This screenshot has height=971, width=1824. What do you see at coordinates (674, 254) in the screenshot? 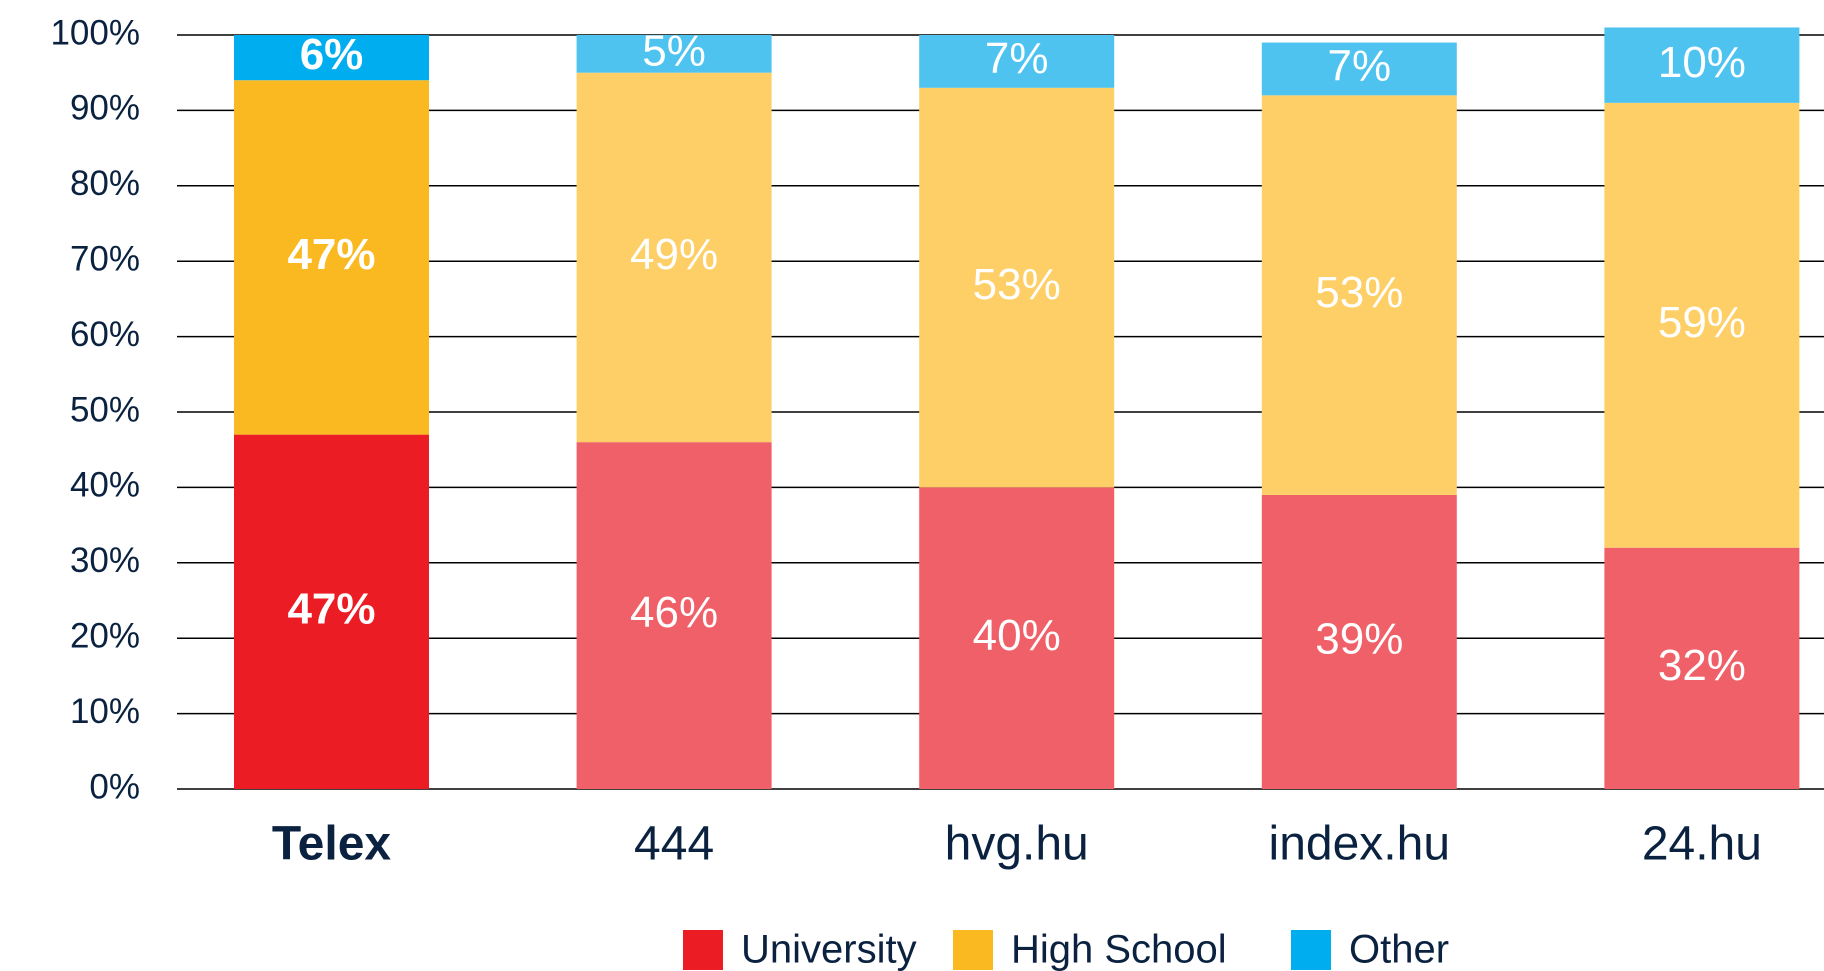
I see `data-label: 49%` at bounding box center [674, 254].